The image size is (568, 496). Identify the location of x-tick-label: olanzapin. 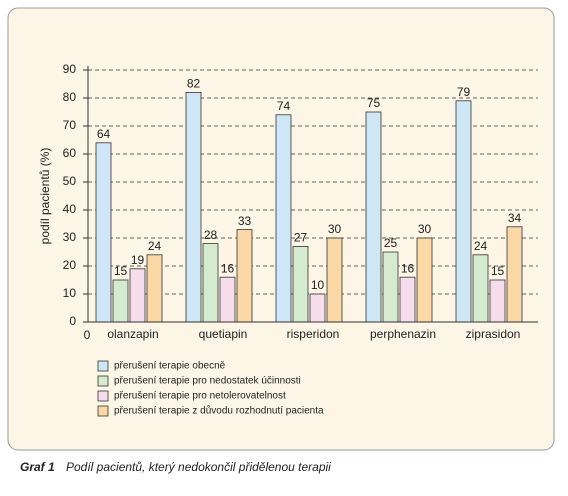
(132, 334).